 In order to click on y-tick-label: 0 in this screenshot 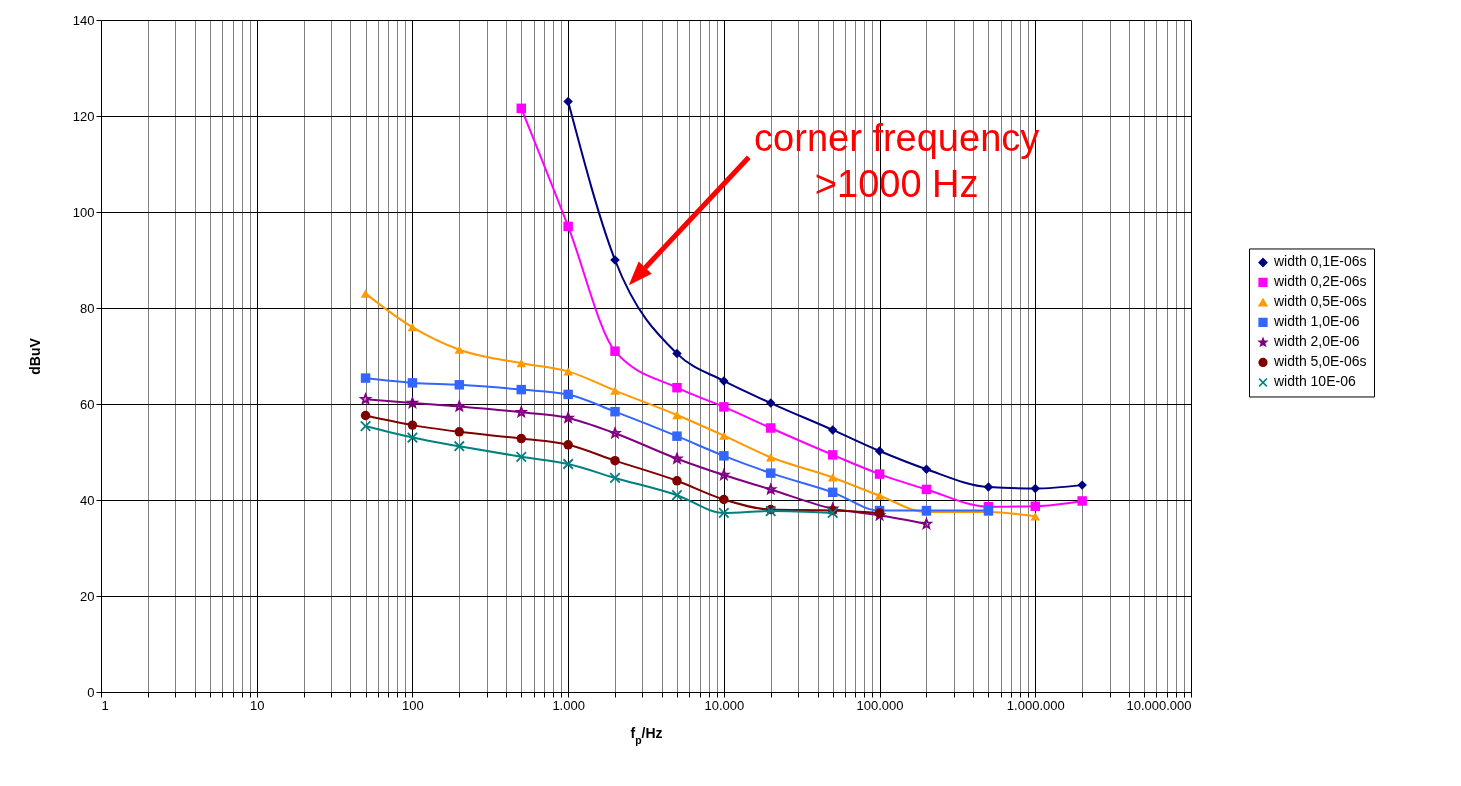, I will do `click(91, 692)`.